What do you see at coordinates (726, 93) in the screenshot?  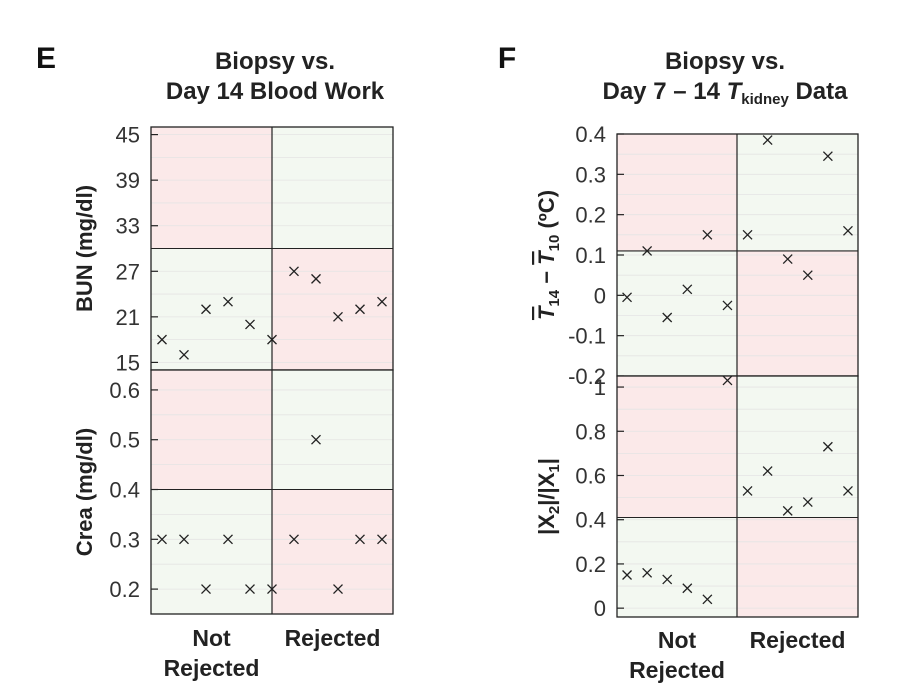 I see `panel-f-subtitle: Day 7 – 14 Tkidney Data` at bounding box center [726, 93].